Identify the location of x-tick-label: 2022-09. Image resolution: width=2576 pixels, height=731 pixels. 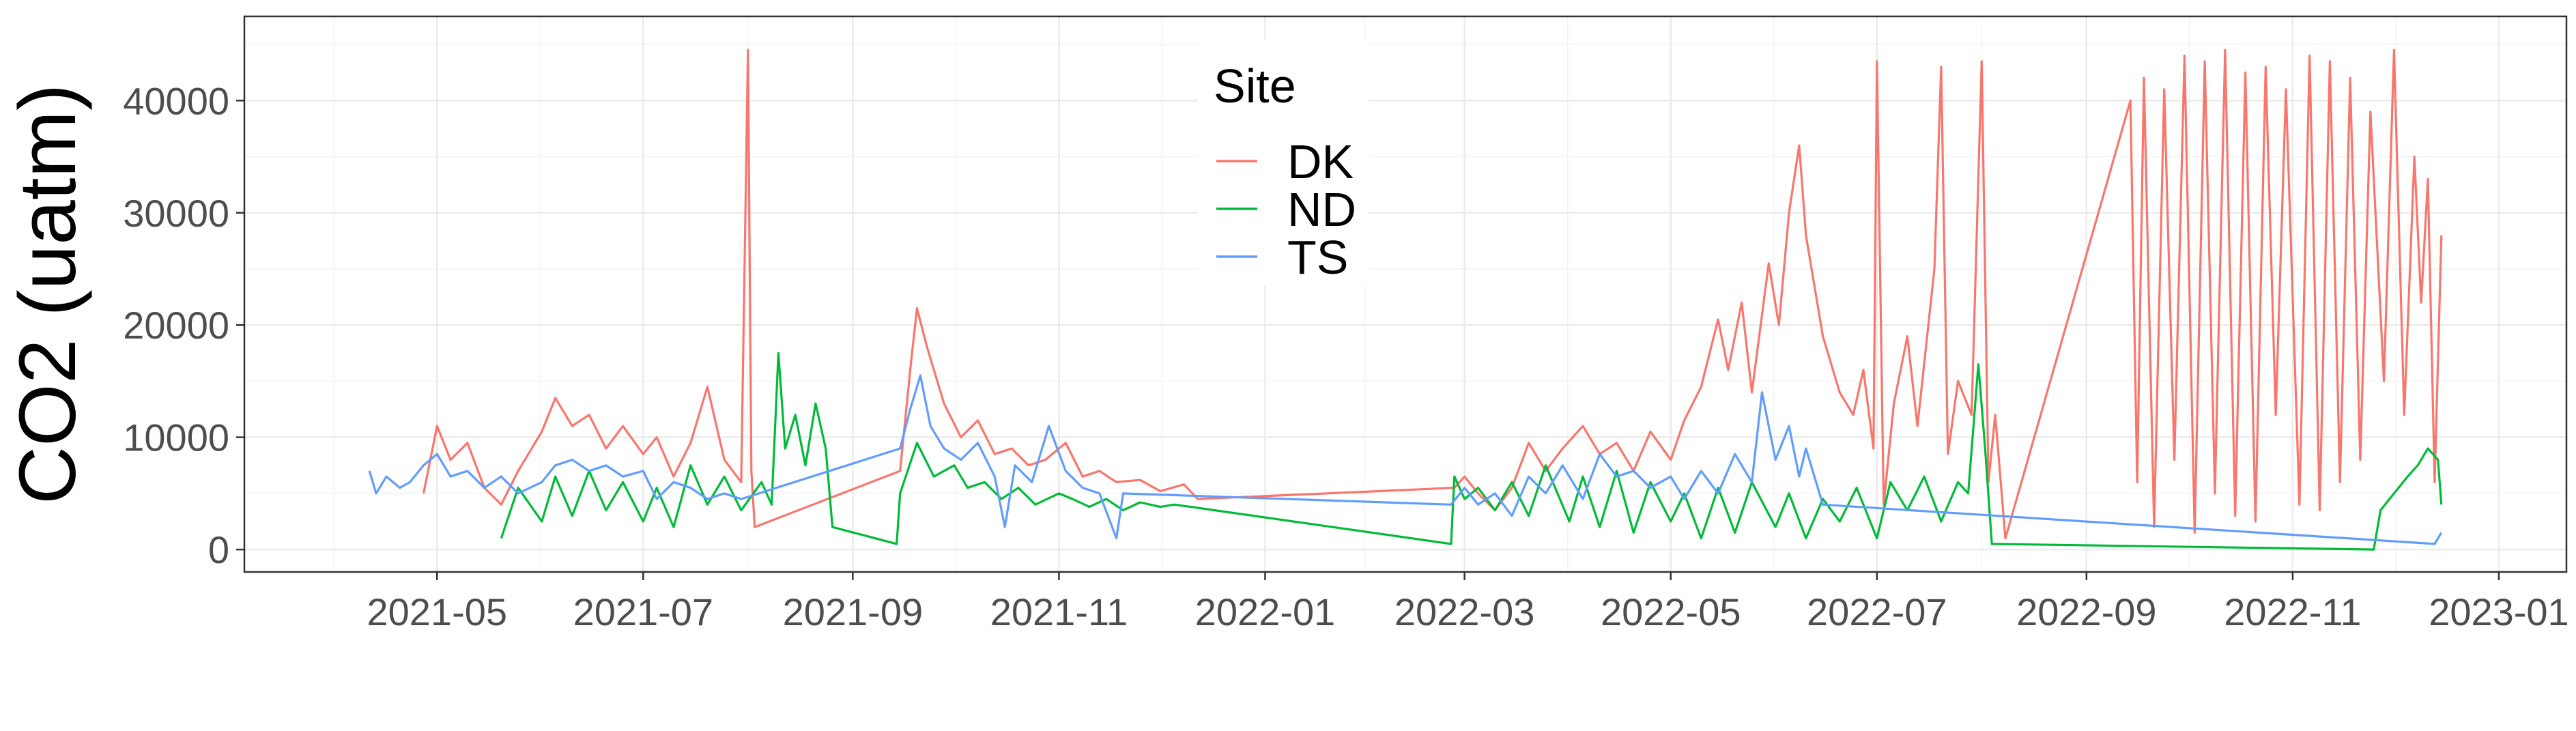
(2086, 611).